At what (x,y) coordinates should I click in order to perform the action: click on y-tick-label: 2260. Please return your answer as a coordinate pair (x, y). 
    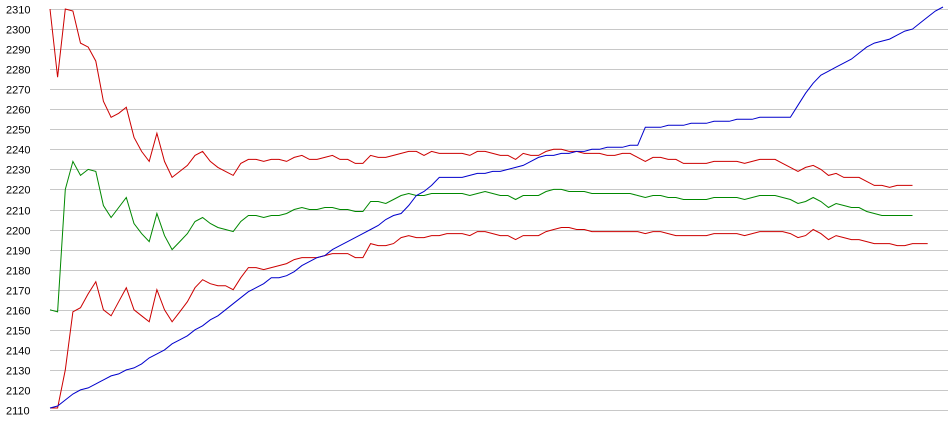
    Looking at the image, I should click on (18, 111).